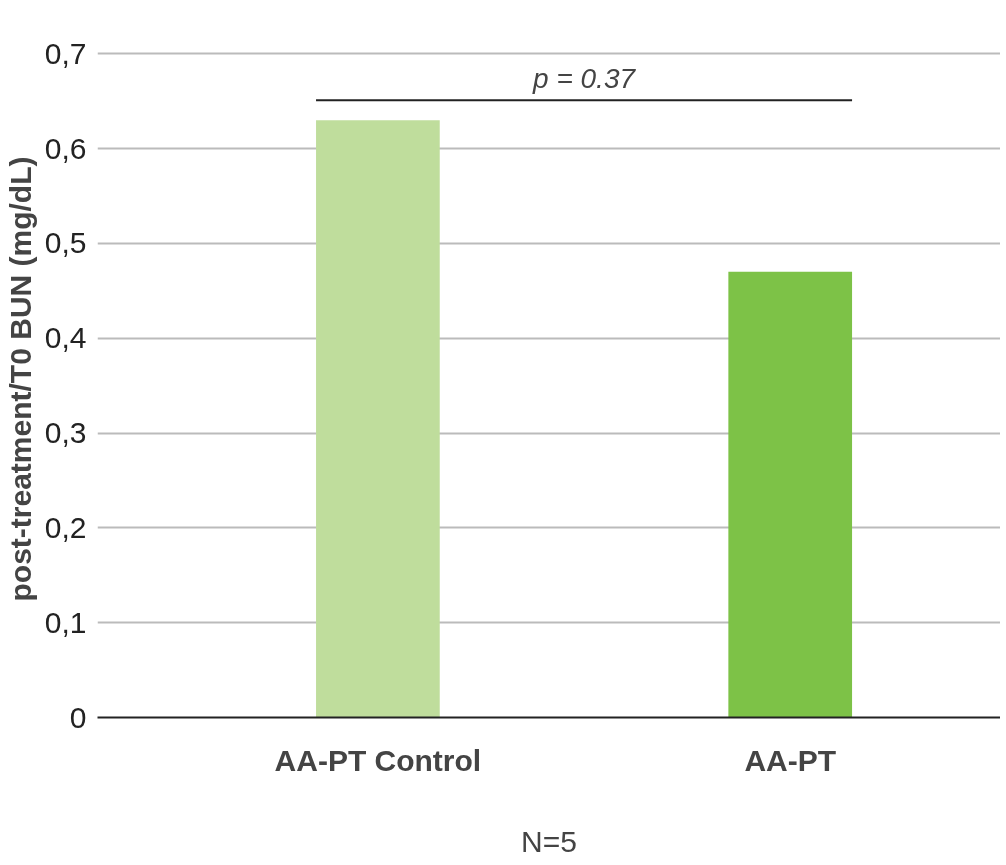 This screenshot has width=1006, height=865. Describe the element at coordinates (65, 338) in the screenshot. I see `y-tick-label: 0,4` at that location.